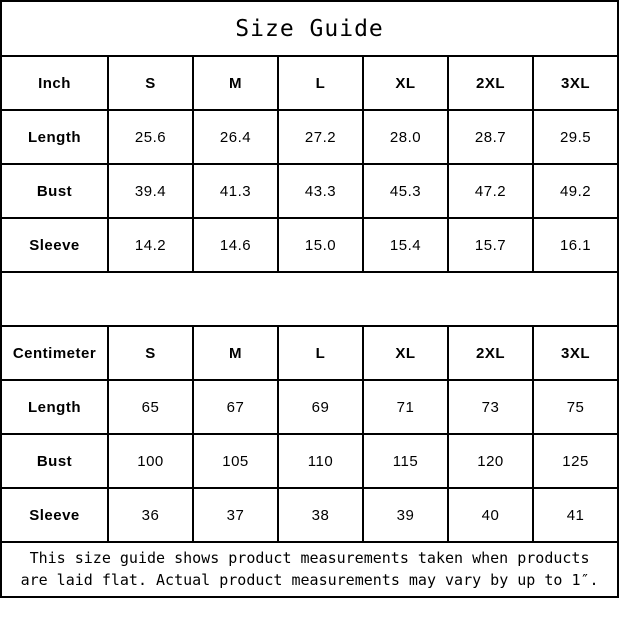 This screenshot has width=619, height=618. Describe the element at coordinates (320, 137) in the screenshot. I see `inch-length-value: 27.2` at that location.